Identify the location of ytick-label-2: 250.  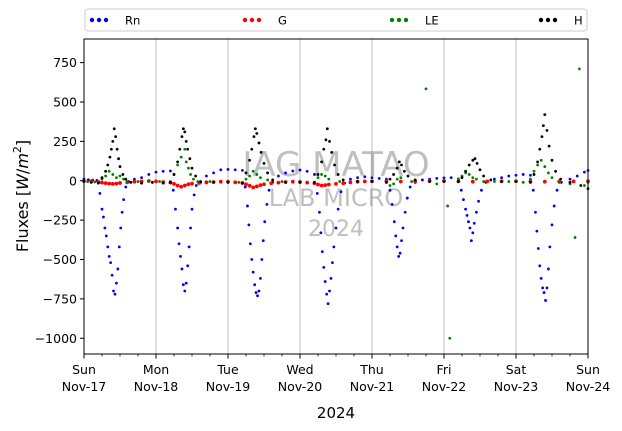
(65, 141).